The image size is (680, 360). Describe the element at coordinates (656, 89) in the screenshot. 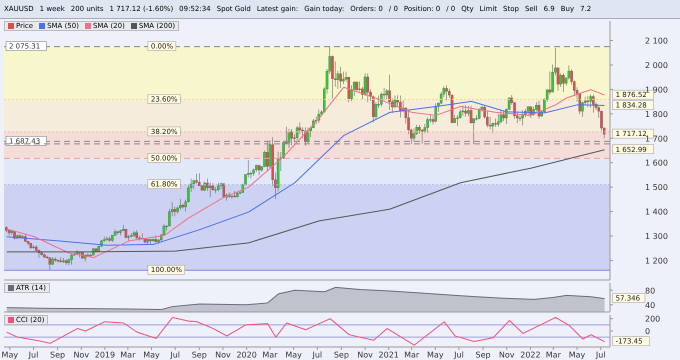

I see `y-tick-label: 1 900` at that location.